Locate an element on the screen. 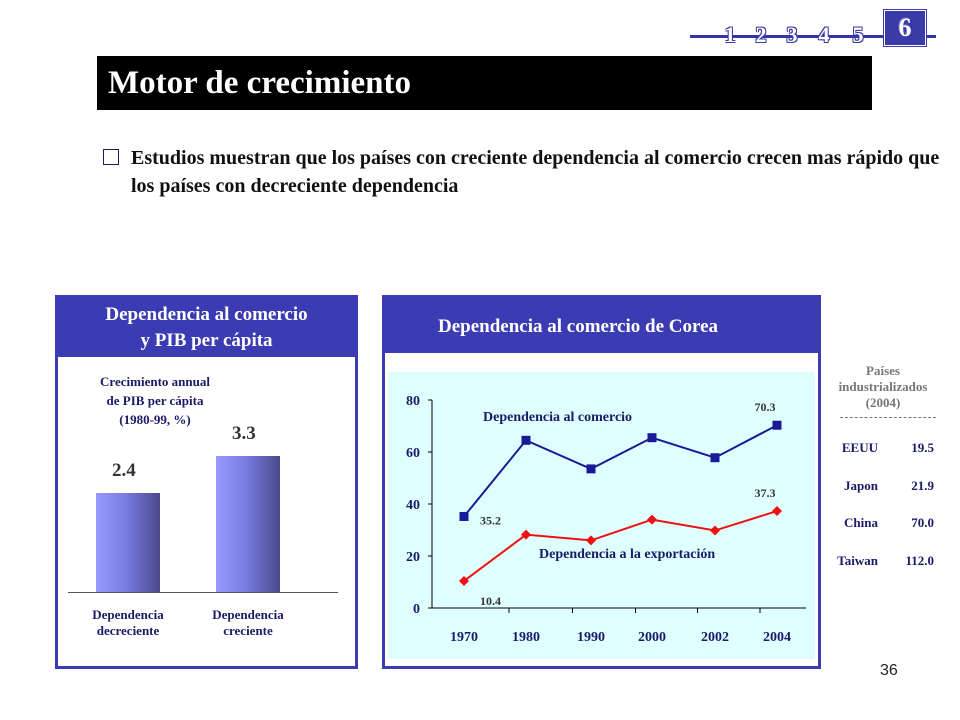 This screenshot has width=960, height=720. nav-line is located at coordinates (813, 36).